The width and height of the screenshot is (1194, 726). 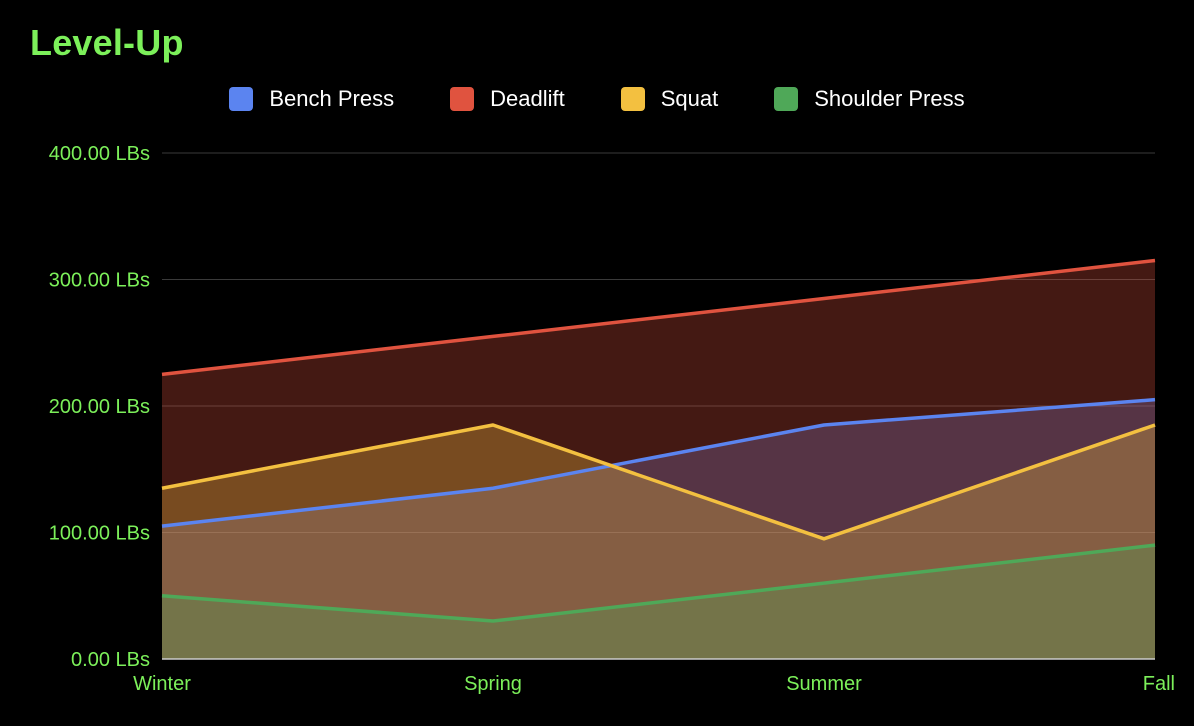 I want to click on legend-label-deadlift: Deadlift, so click(x=527, y=98).